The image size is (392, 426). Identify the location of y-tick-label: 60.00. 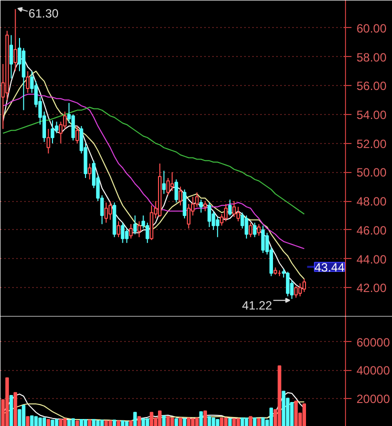
(371, 28).